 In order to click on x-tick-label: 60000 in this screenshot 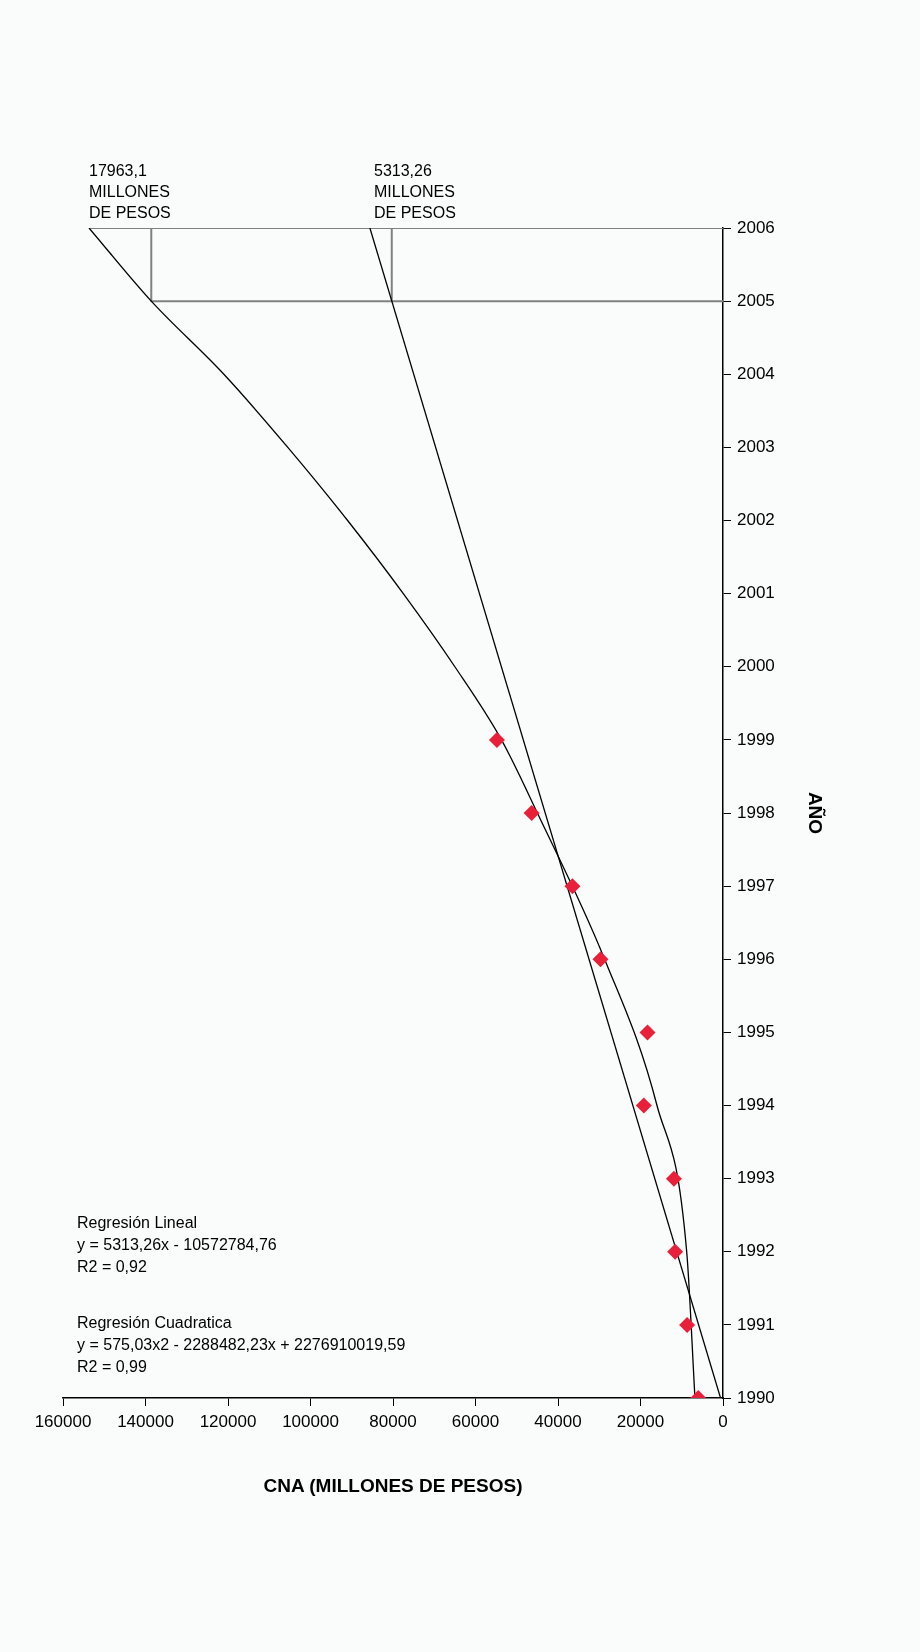, I will do `click(475, 1421)`.